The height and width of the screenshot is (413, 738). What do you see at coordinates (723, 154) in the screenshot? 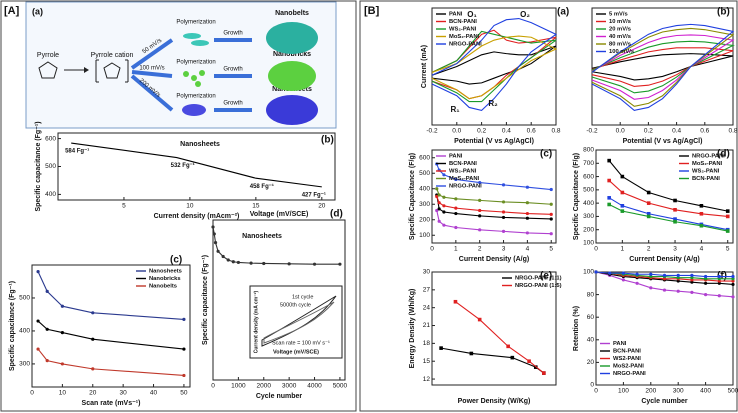
I see `panel-label: (d)` at bounding box center [723, 154].